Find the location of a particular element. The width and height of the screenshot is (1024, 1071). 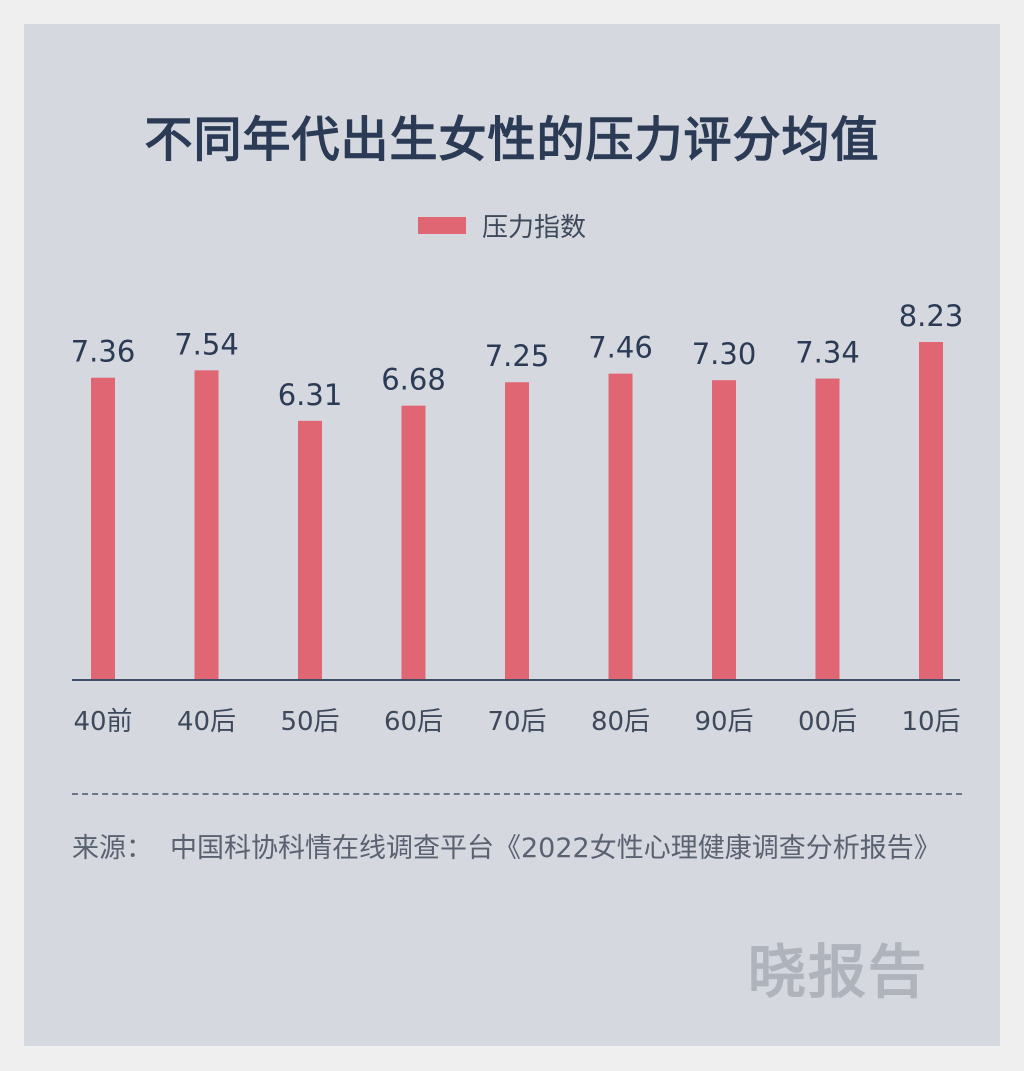

value-label: 7.54 is located at coordinates (206, 344).